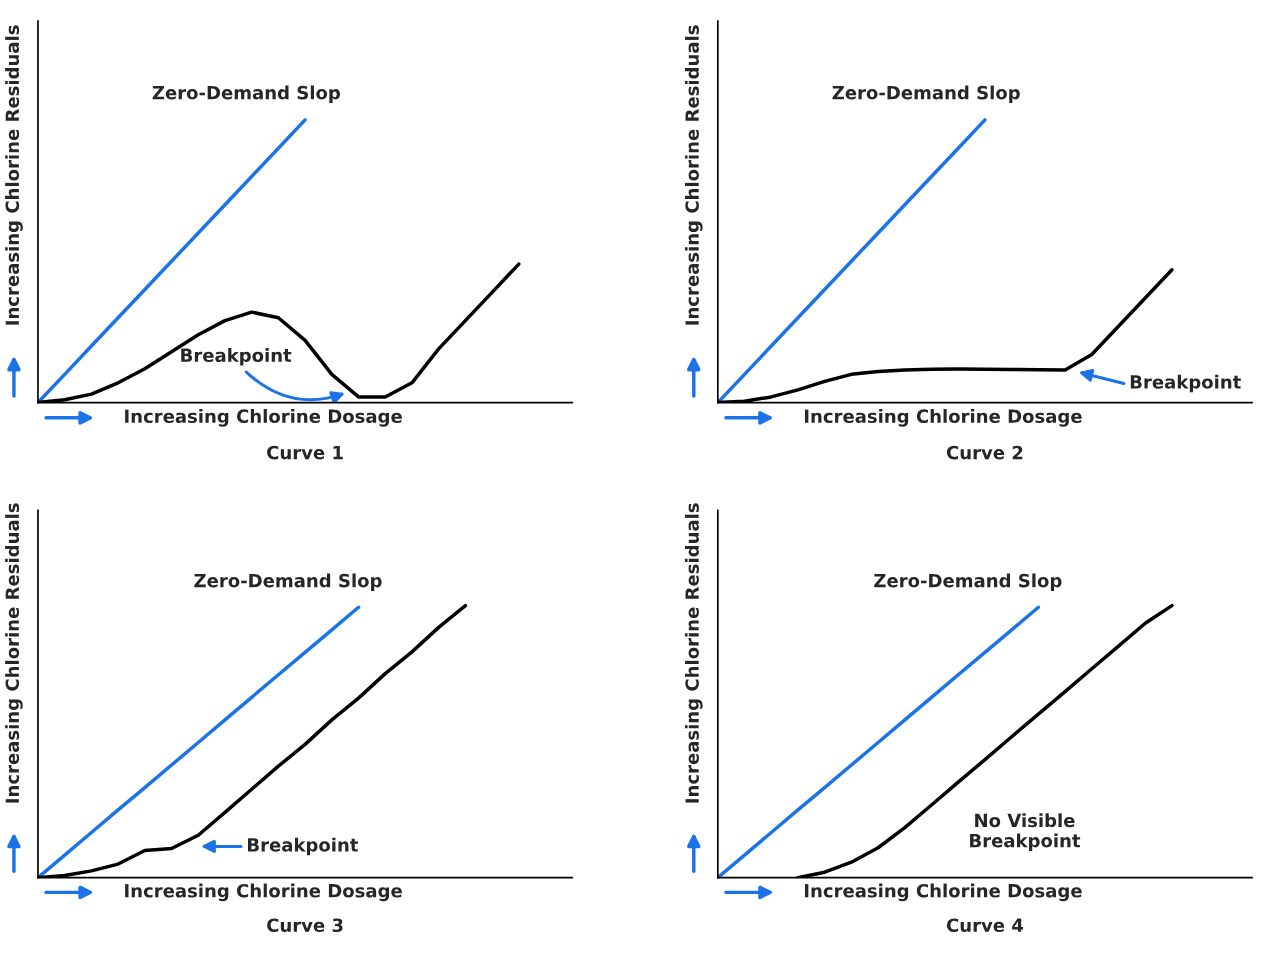  What do you see at coordinates (984, 452) in the screenshot?
I see `text: Curve 2` at bounding box center [984, 452].